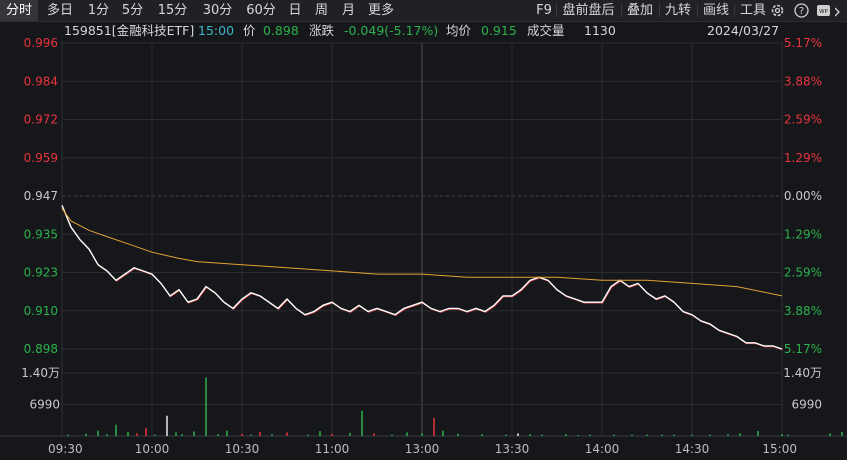 This screenshot has height=460, width=847. Describe the element at coordinates (41, 120) in the screenshot. I see `price-tick-label: 0.972` at that location.